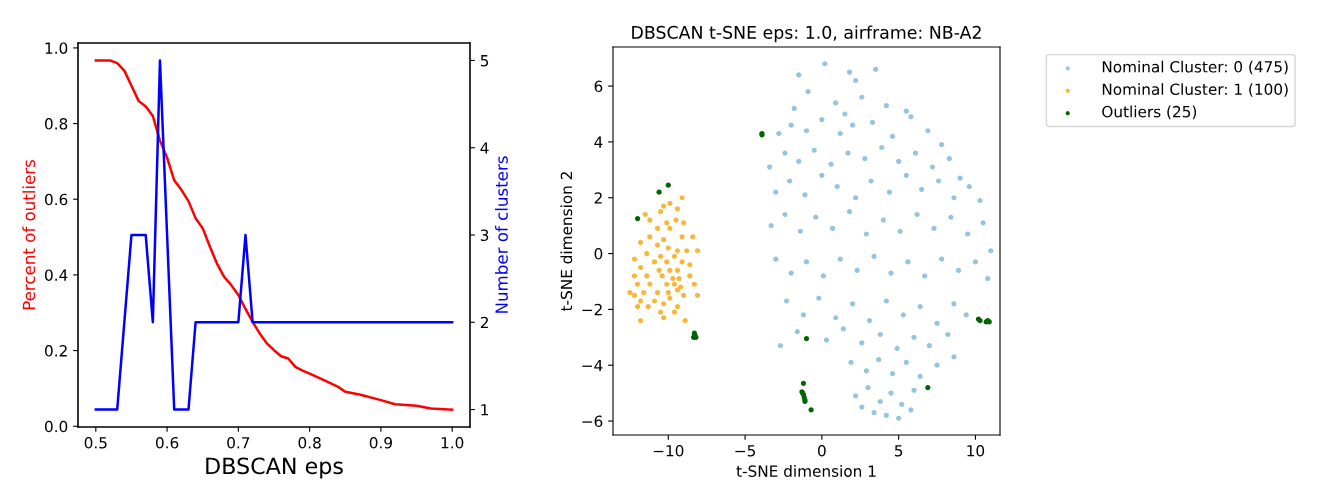  Describe the element at coordinates (95, 442) in the screenshot. I see `x-tick-label: 0.5` at that location.